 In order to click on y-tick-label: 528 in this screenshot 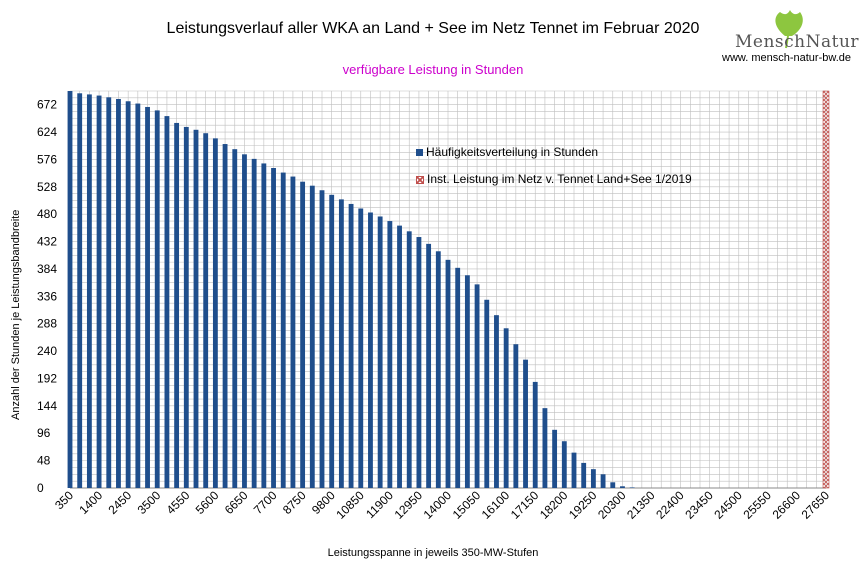, I will do `click(47, 187)`.